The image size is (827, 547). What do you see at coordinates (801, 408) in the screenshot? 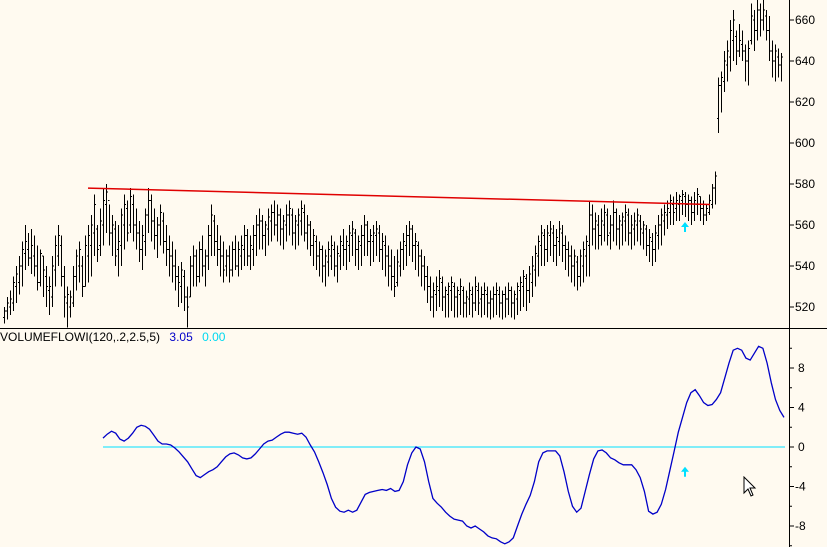
I see `indicator-tick-label: 4` at bounding box center [801, 408].